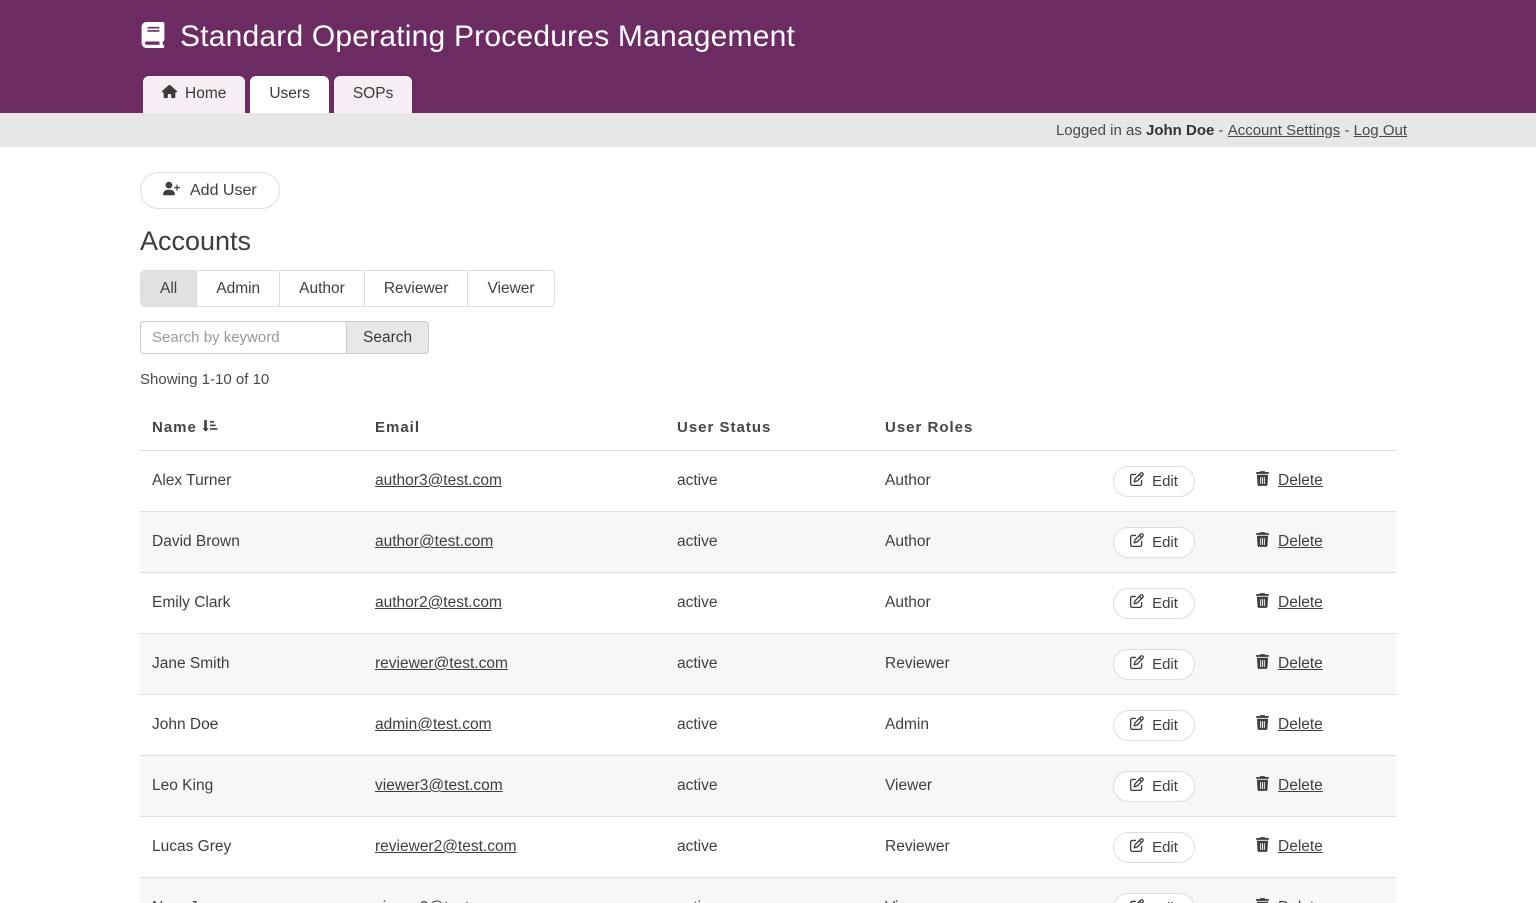  What do you see at coordinates (433, 724) in the screenshot?
I see `user-email-link: admin@test.com` at bounding box center [433, 724].